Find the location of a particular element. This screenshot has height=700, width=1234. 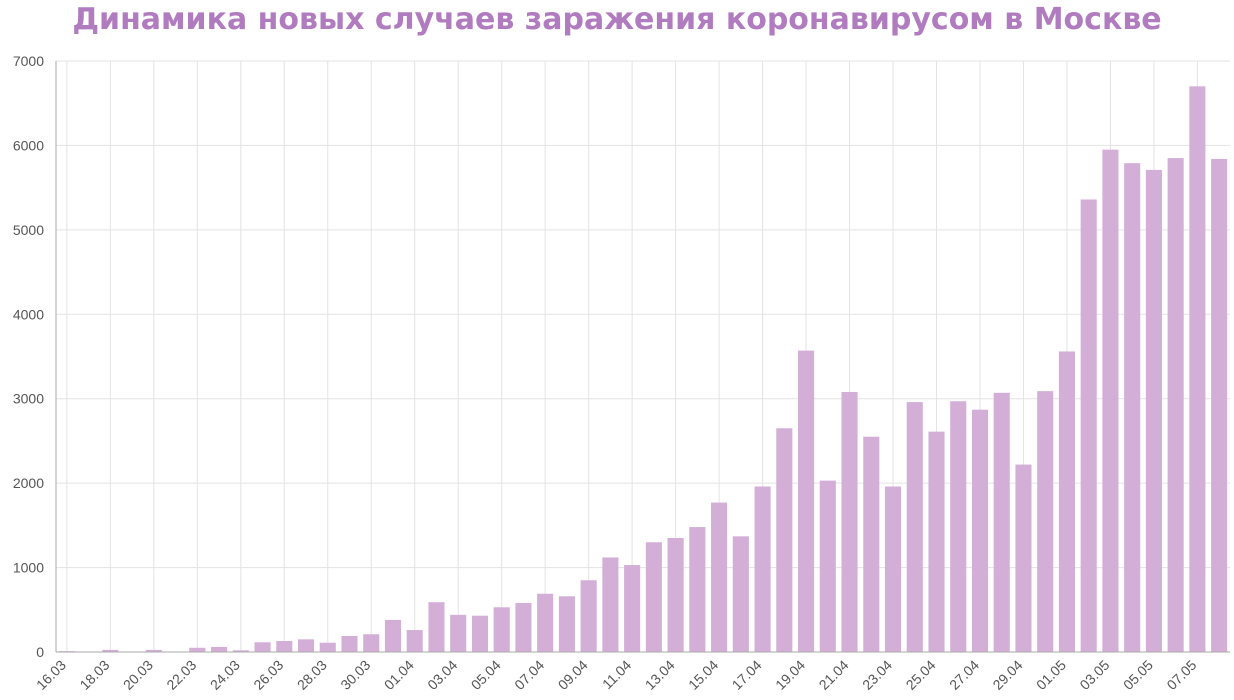

bar-01.04 is located at coordinates (414, 641).